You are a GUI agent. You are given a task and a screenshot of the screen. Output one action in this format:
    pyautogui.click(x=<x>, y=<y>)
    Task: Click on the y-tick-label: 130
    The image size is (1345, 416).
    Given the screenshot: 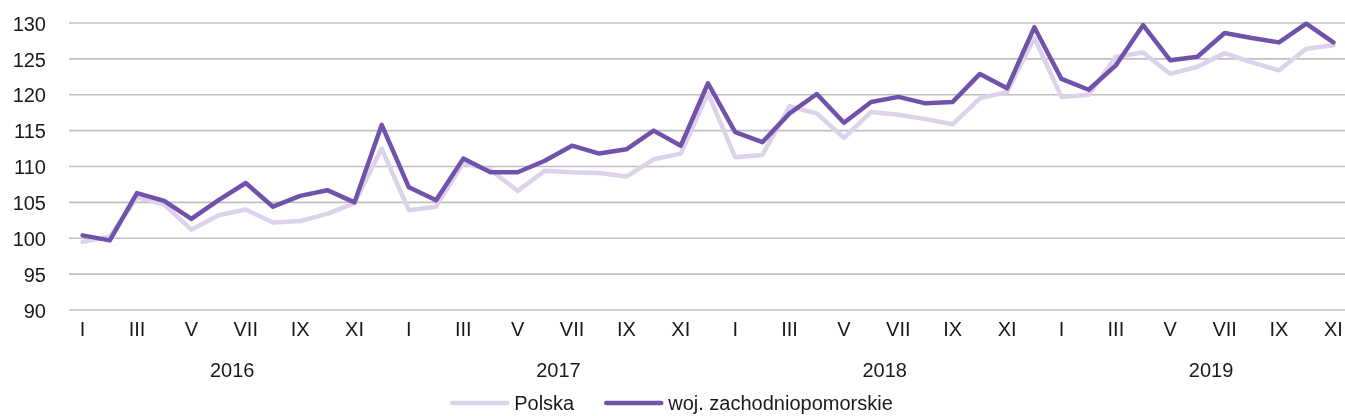 What is the action you would take?
    pyautogui.click(x=29, y=23)
    